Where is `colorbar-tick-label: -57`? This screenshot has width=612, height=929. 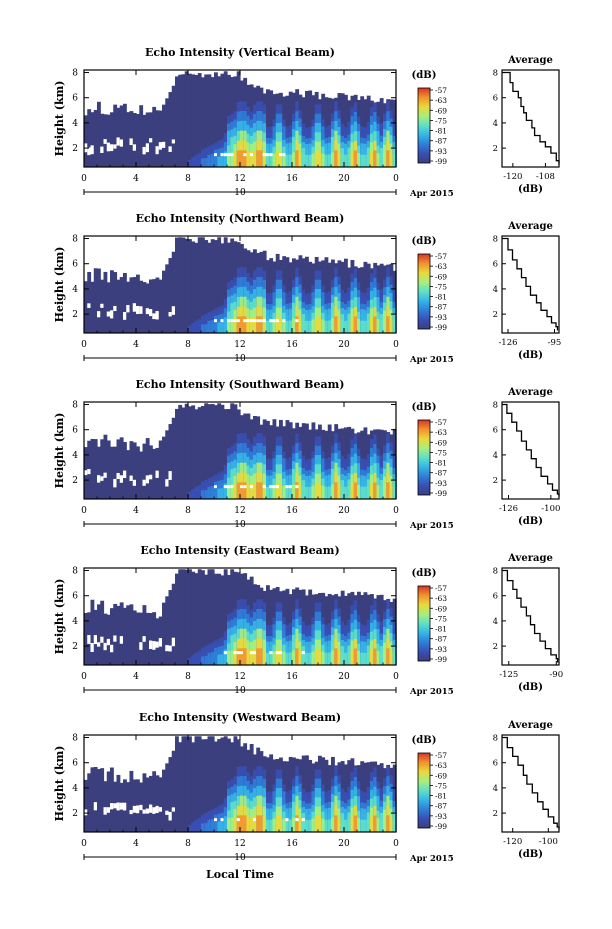 colorbar-tick-label: -57 is located at coordinates (441, 90).